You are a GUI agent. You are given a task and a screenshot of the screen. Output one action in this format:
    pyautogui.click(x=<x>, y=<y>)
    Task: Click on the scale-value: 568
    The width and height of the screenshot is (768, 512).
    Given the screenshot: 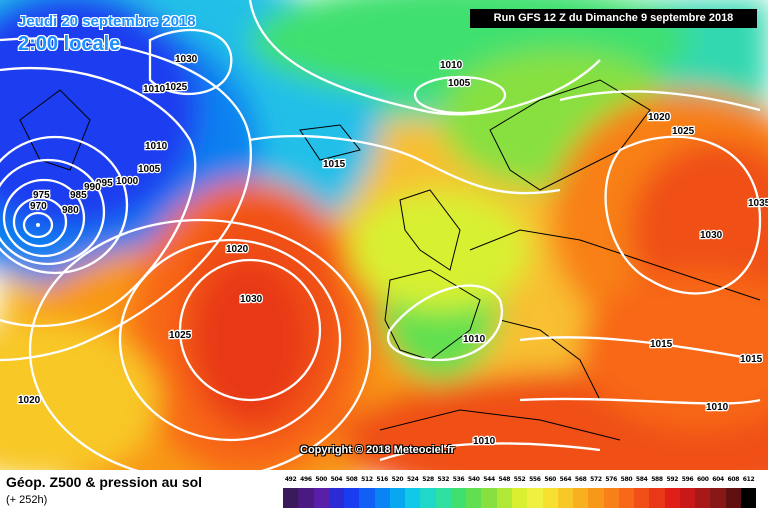 What is the action you would take?
    pyautogui.click(x=580, y=479)
    